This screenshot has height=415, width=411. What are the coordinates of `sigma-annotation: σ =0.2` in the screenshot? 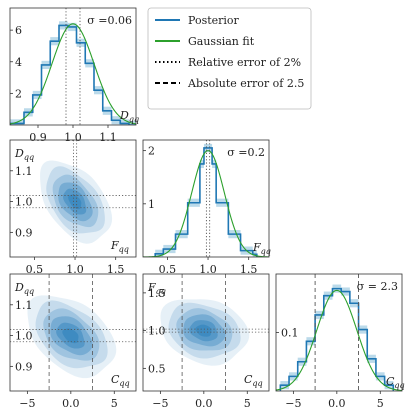 It's located at (246, 152).